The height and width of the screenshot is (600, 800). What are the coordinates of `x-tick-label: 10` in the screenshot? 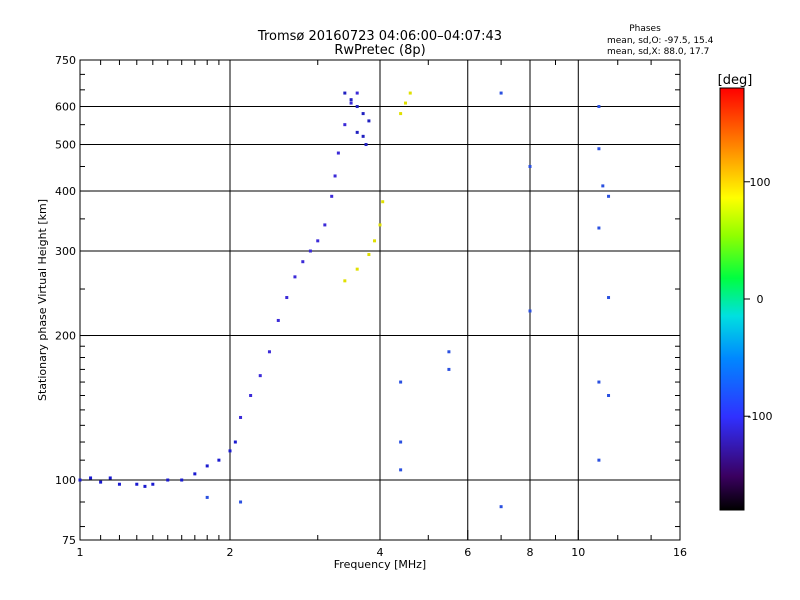 It's located at (578, 552).